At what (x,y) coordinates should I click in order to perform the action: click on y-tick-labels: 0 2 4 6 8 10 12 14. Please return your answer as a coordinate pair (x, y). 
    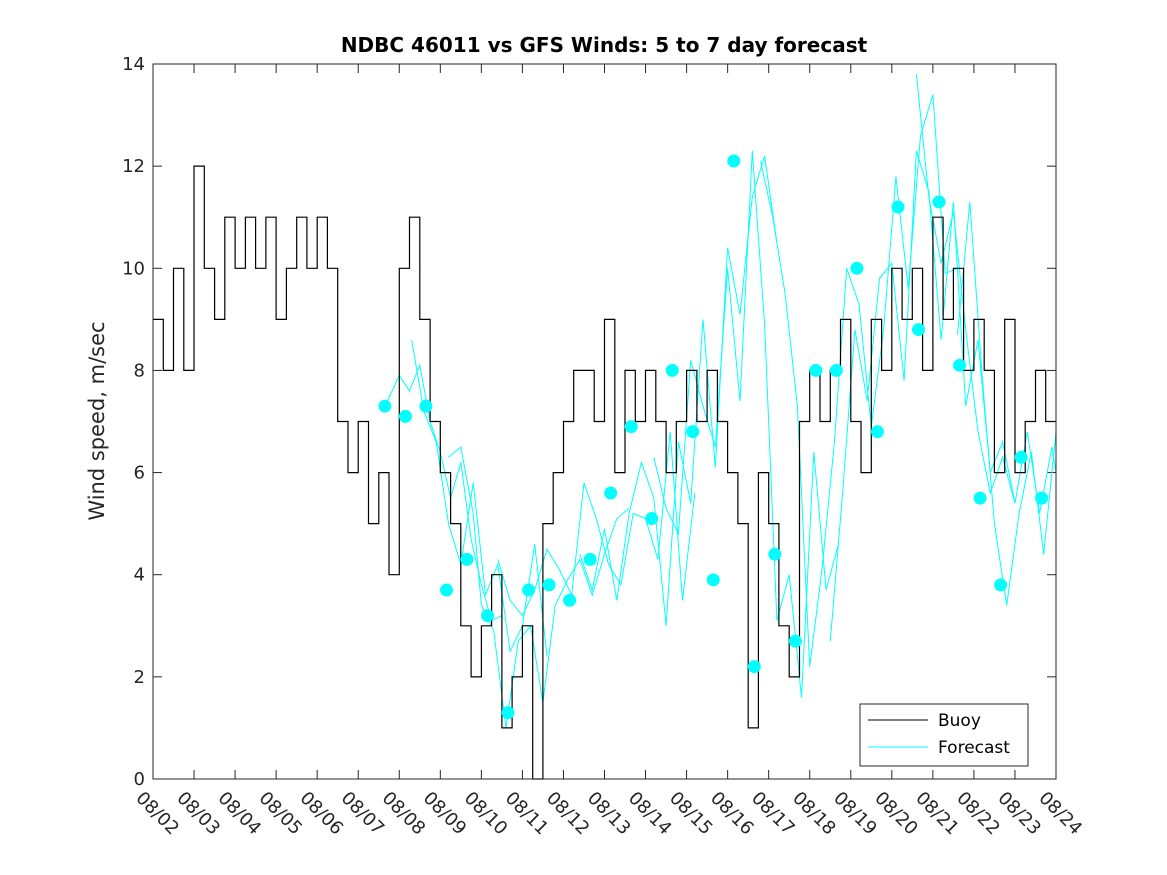
    Looking at the image, I should click on (133, 422).